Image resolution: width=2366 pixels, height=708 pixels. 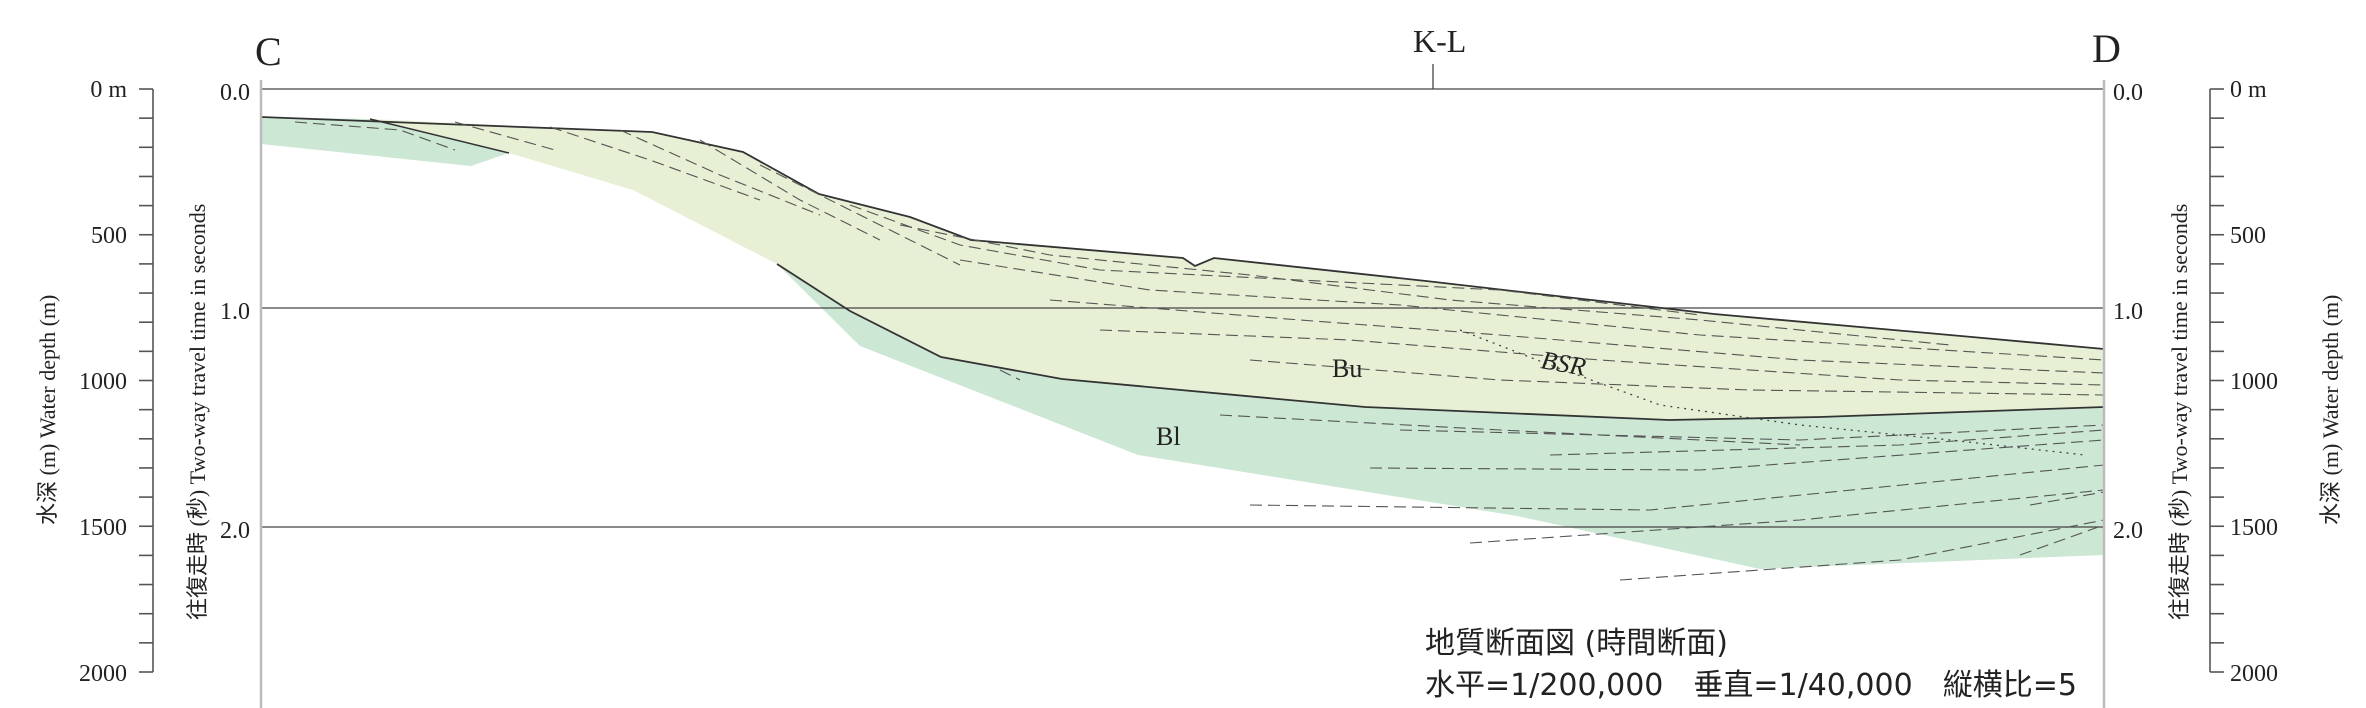 What do you see at coordinates (2179, 412) in the screenshot?
I see `right-time-axis-title: 往復走時 (秒) Two-way travel time in seconds` at bounding box center [2179, 412].